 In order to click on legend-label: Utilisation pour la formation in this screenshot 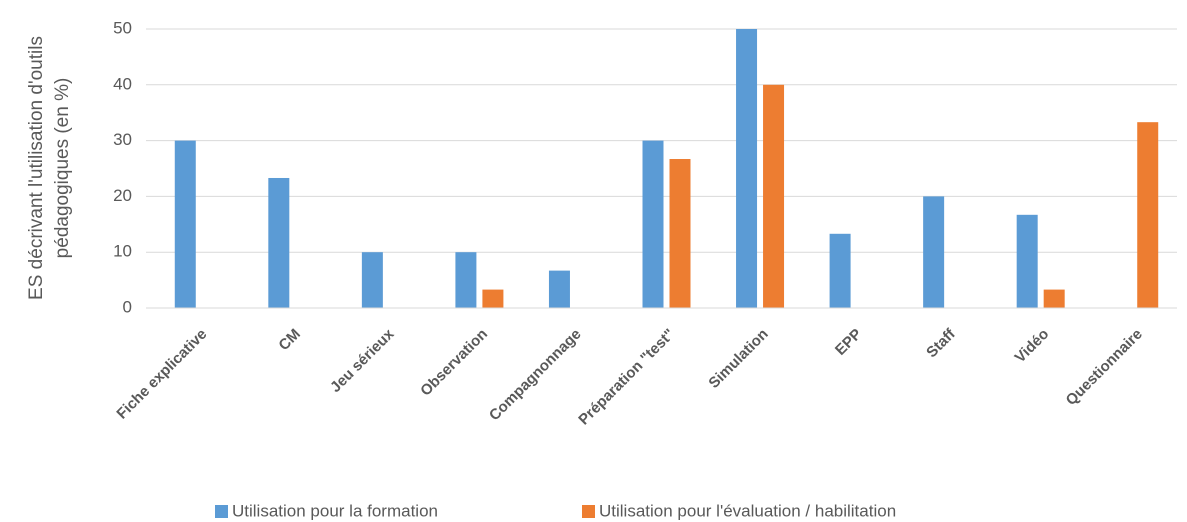, I will do `click(335, 510)`.